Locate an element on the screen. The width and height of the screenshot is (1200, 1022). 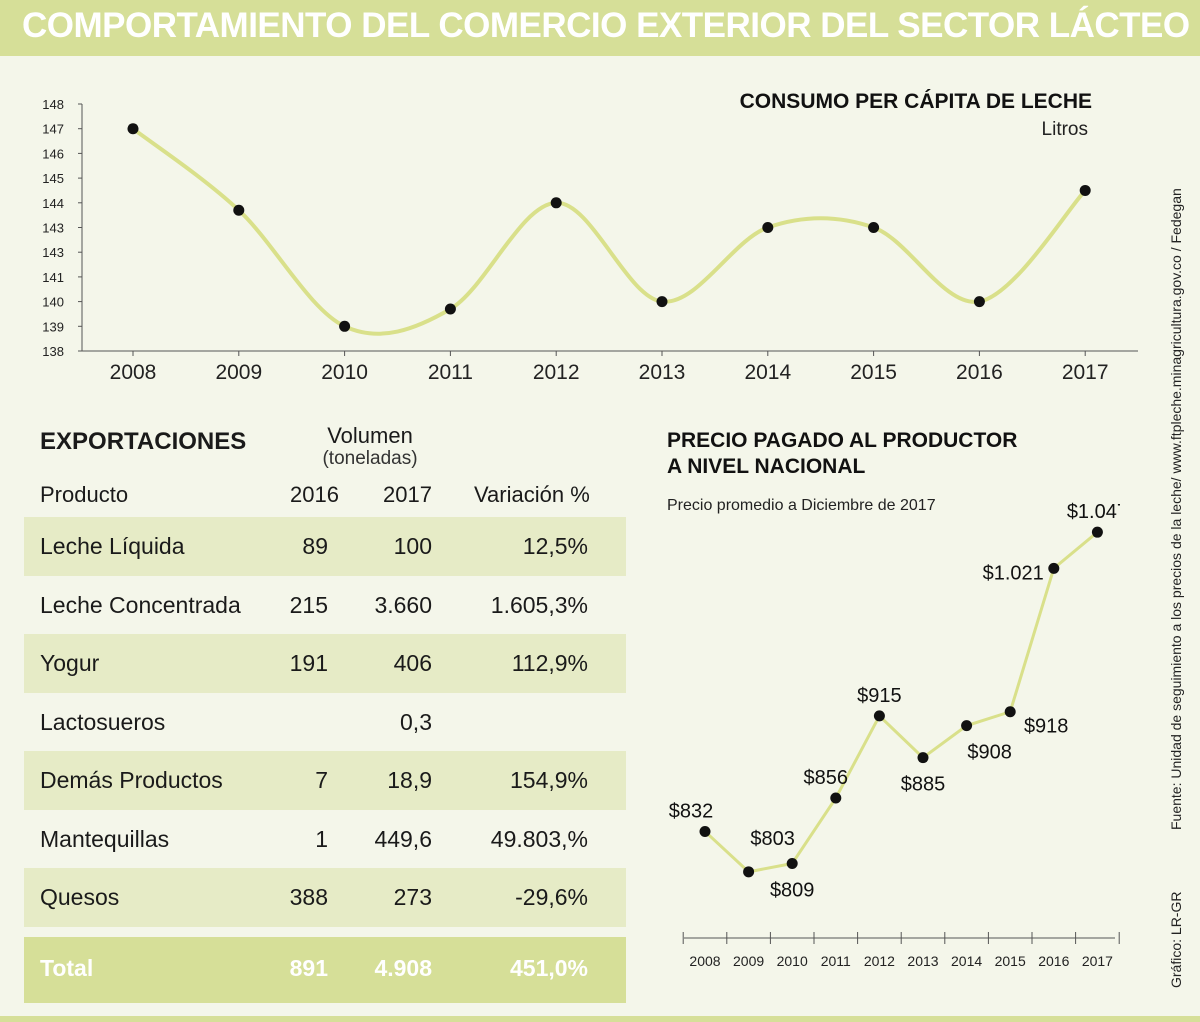
cell-product: Leche Concentrada is located at coordinates (140, 604).